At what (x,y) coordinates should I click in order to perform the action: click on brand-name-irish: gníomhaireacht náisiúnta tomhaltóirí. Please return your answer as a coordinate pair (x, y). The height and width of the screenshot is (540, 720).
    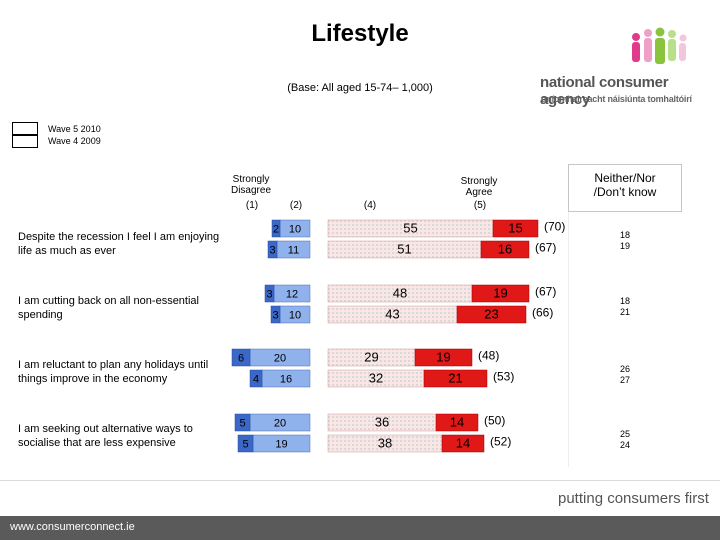
    Looking at the image, I should click on (616, 99).